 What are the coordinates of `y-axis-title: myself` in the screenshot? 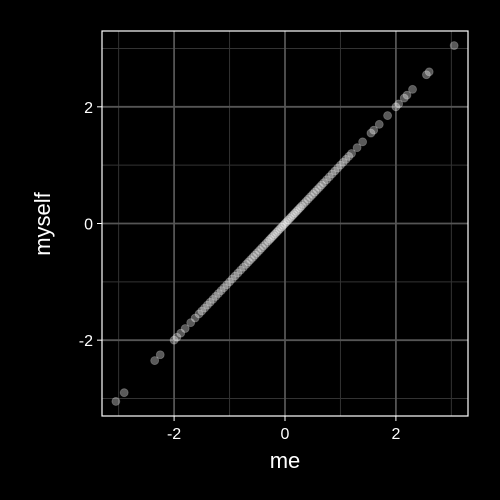 It's located at (42, 223).